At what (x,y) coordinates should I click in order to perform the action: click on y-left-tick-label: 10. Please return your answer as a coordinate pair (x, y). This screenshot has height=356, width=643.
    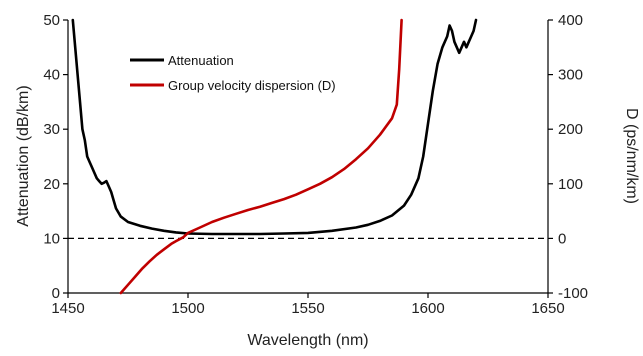
    Looking at the image, I should click on (51, 238).